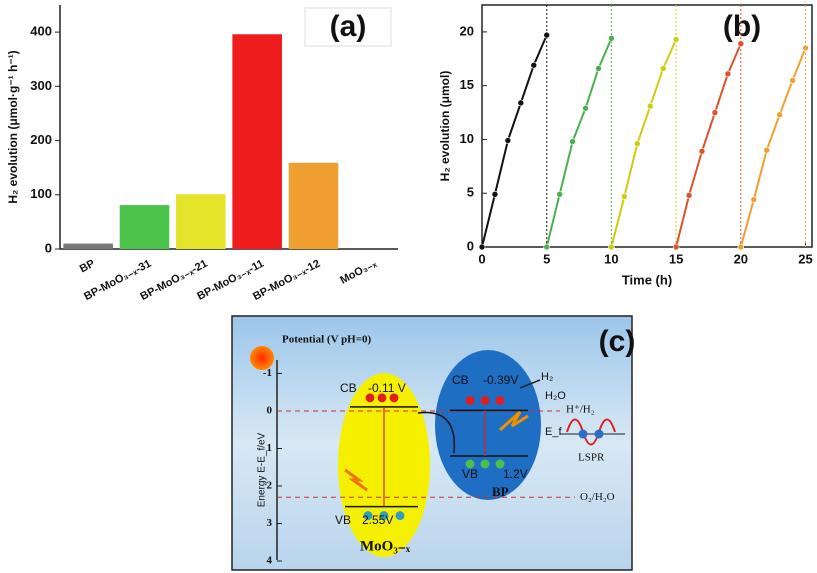  Describe the element at coordinates (515, 474) in the screenshot. I see `vb-value: 1.2V` at that location.